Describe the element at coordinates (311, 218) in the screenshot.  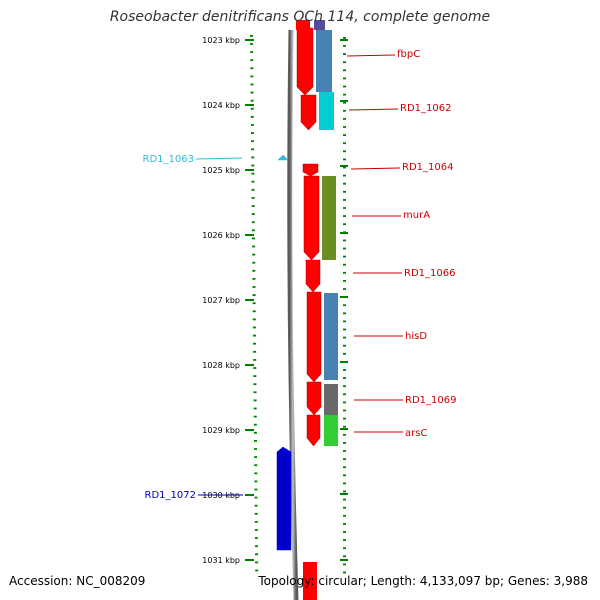
I see `gene-arrow-murA` at that location.